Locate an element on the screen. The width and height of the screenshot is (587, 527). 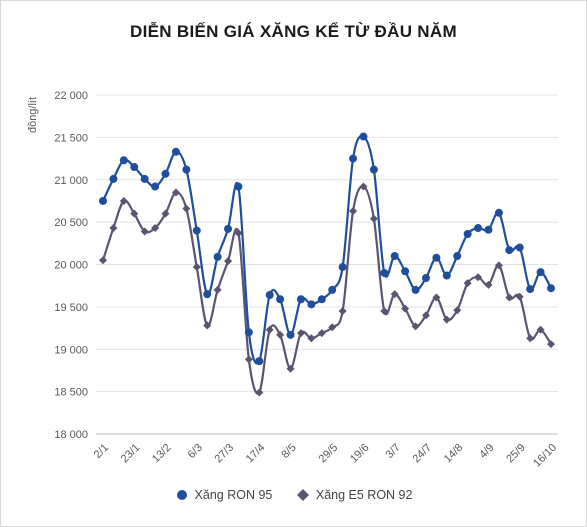
y-tick-label: 18 500 is located at coordinates (71, 393).